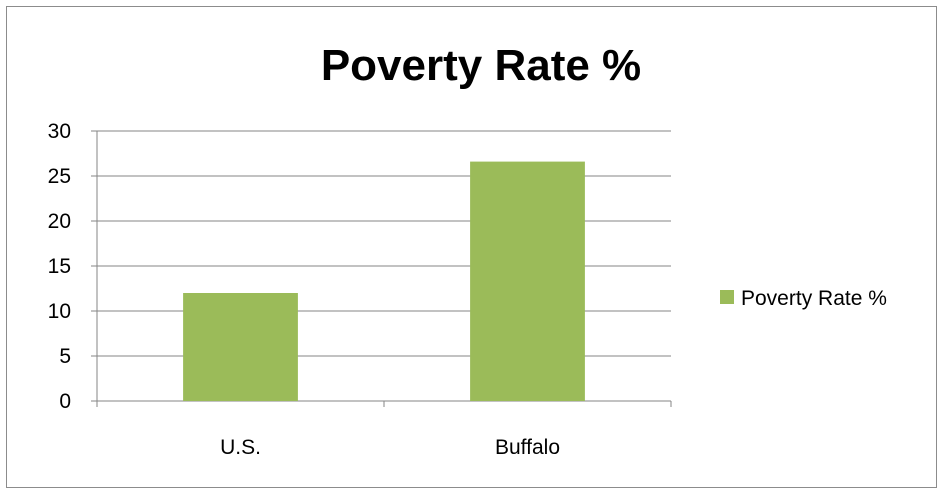  I want to click on y-tick-label: 0, so click(65, 401).